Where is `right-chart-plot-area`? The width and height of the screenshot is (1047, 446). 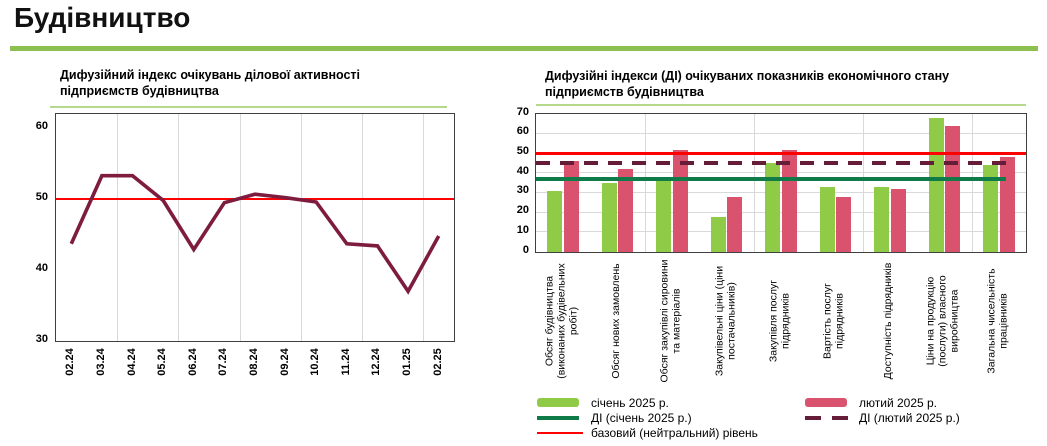 right-chart-plot-area is located at coordinates (781, 183).